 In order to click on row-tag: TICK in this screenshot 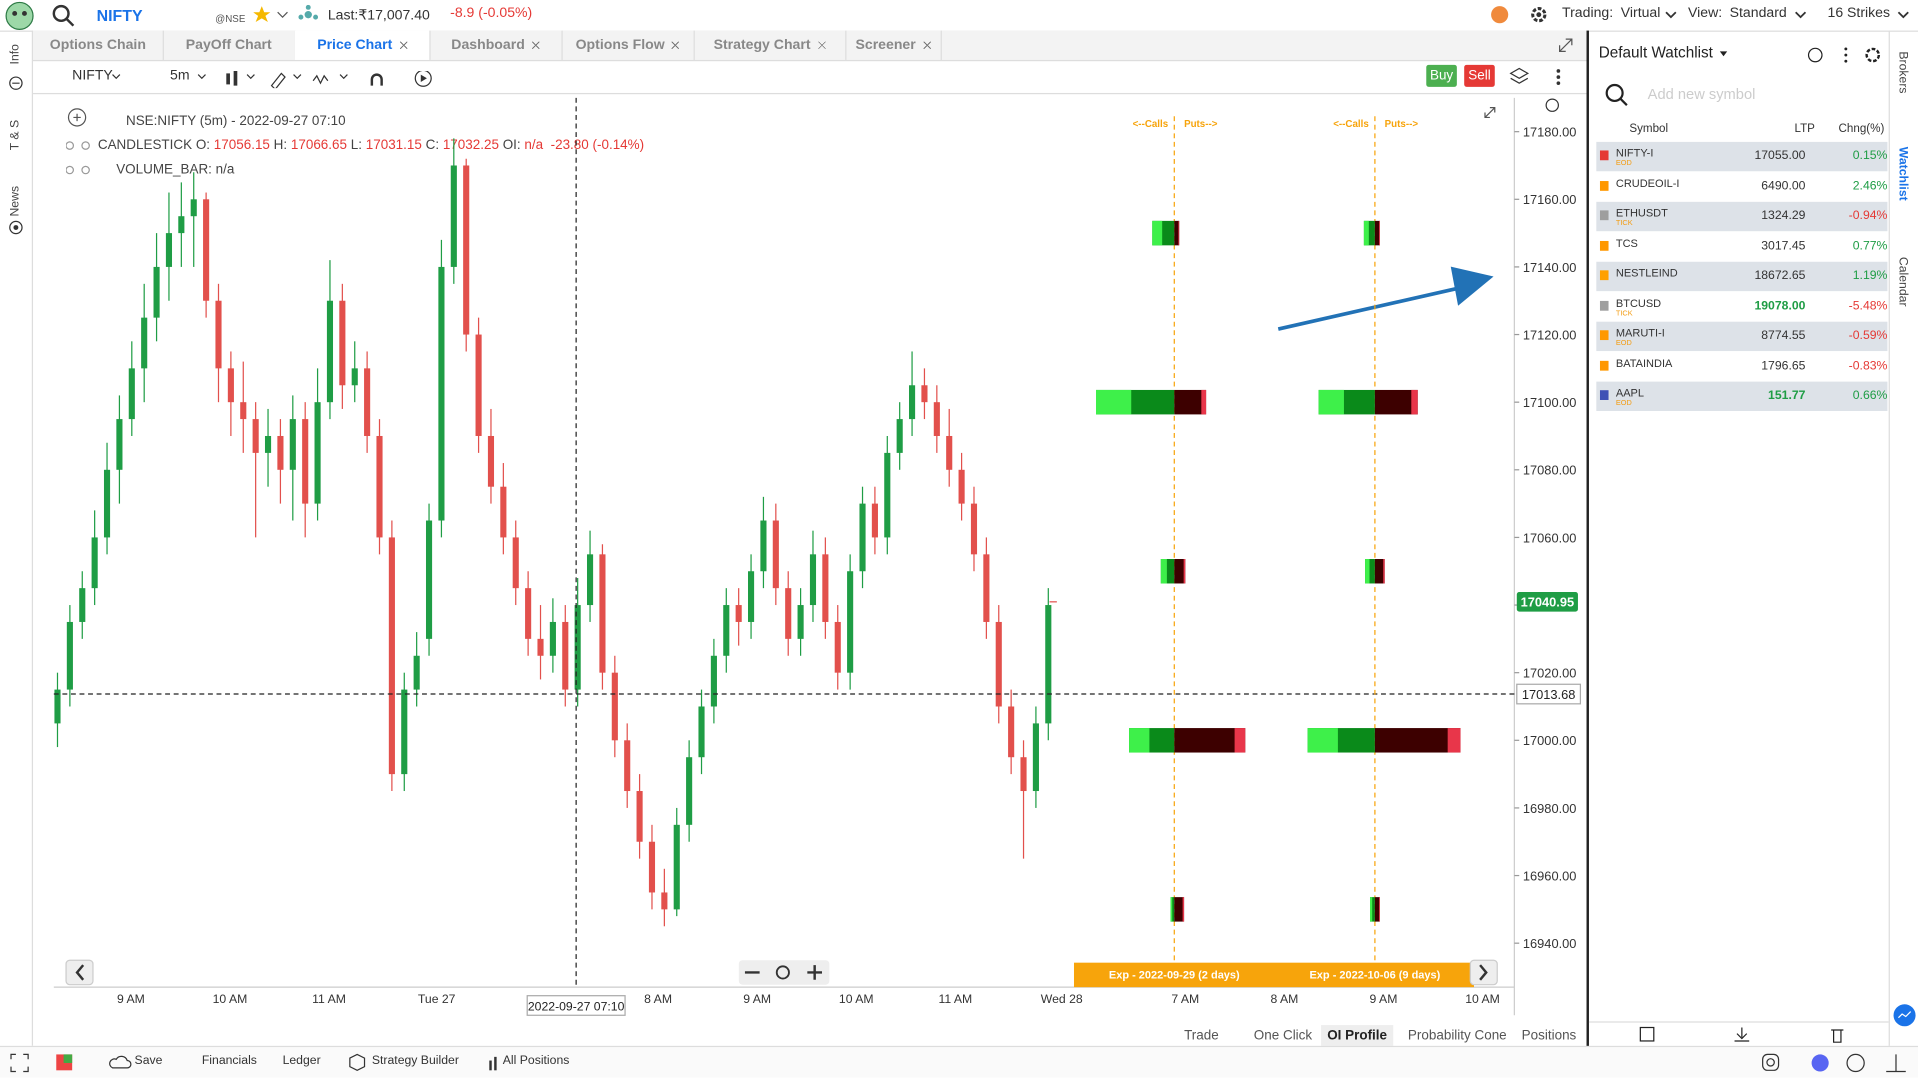, I will do `click(1624, 224)`.